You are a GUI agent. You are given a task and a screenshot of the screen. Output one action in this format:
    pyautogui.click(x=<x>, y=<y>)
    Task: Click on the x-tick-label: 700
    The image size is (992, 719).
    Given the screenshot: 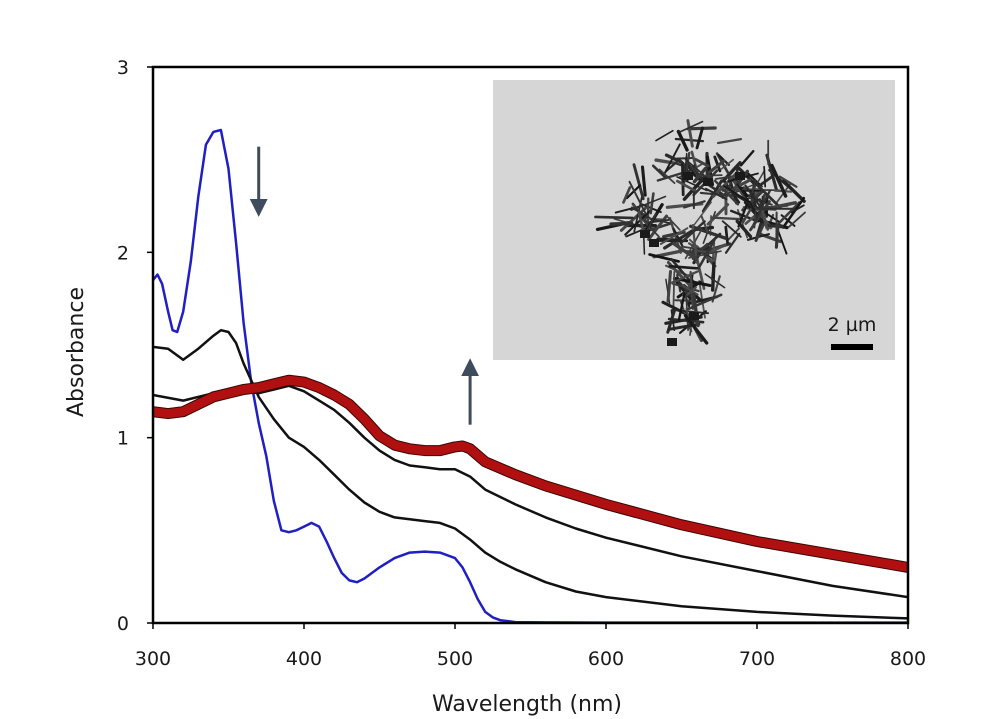 What is the action you would take?
    pyautogui.click(x=757, y=659)
    